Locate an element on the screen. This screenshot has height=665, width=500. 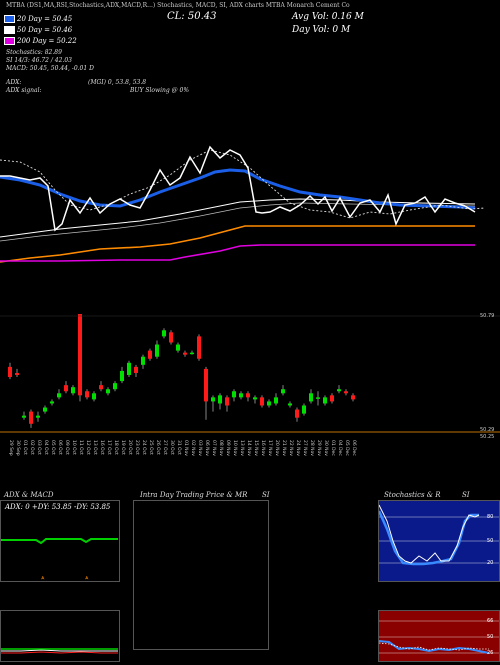
x-tick-label: 20 Oct is located at coordinates (130, 447).